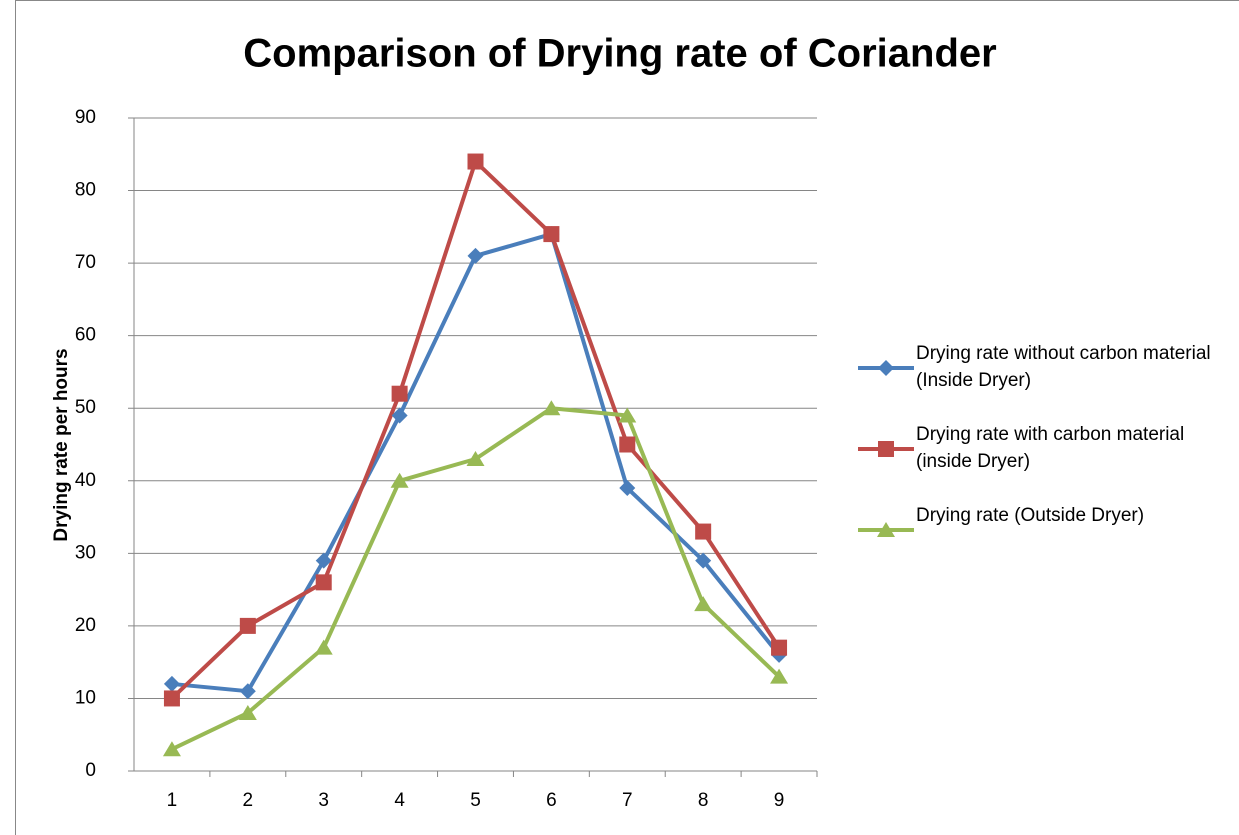 The width and height of the screenshot is (1239, 835). What do you see at coordinates (85, 697) in the screenshot?
I see `y-tick-label: 10` at bounding box center [85, 697].